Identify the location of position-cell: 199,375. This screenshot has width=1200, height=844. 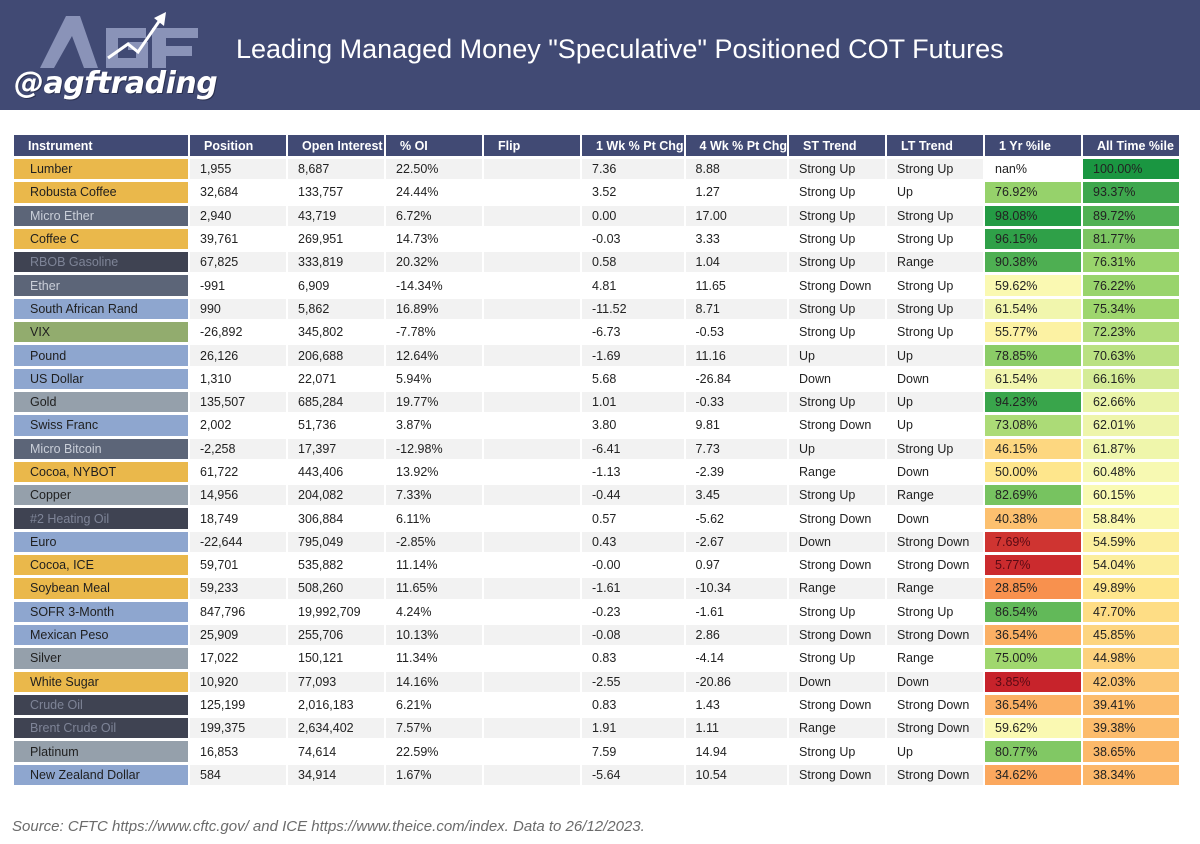
(238, 728).